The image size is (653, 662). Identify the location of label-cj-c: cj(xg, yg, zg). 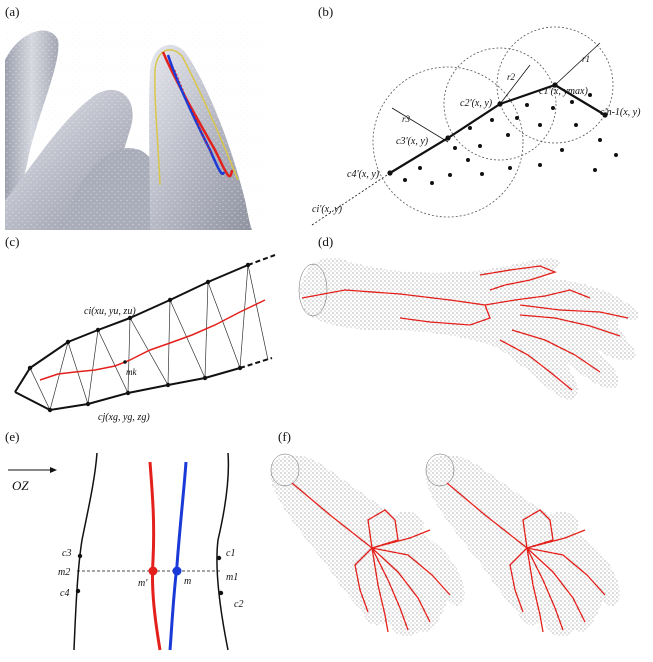
(124, 417).